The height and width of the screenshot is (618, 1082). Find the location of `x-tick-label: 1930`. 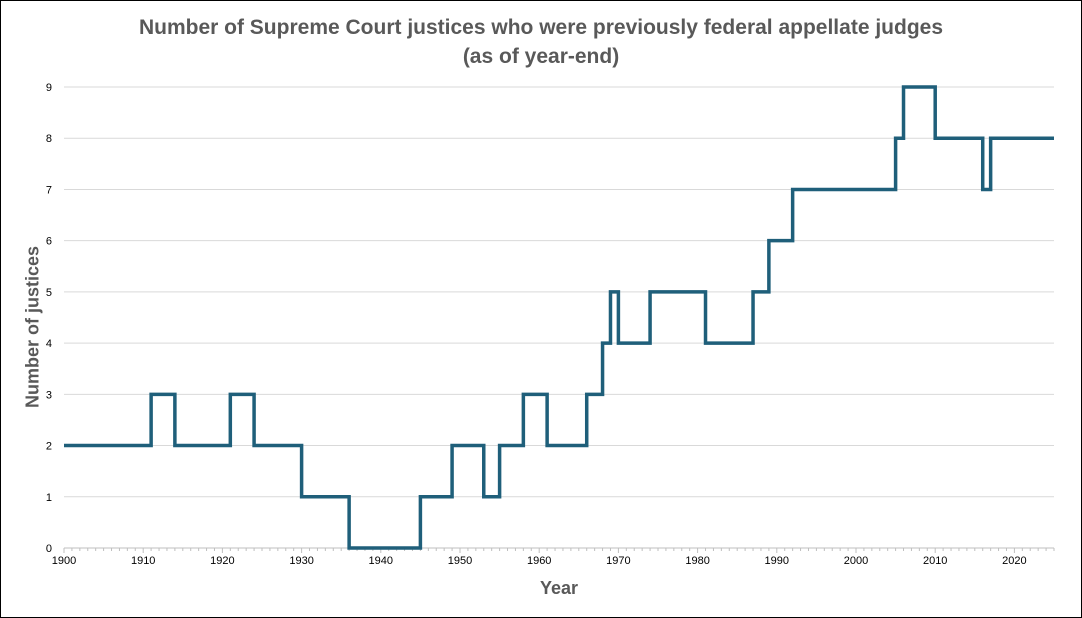

x-tick-label: 1930 is located at coordinates (301, 561).